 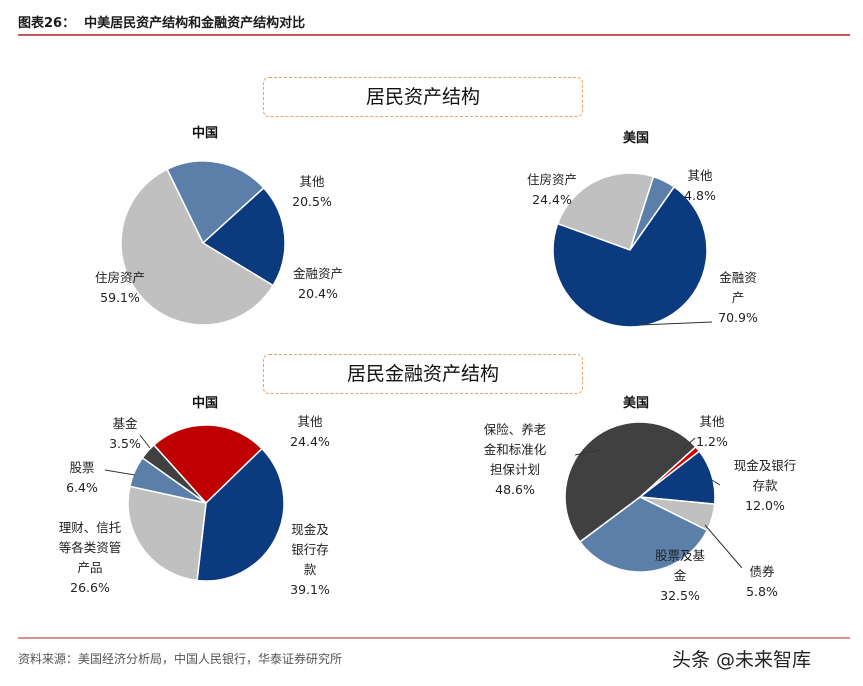 I want to click on slice-label: 金融资产 70.9%, so click(x=738, y=298).